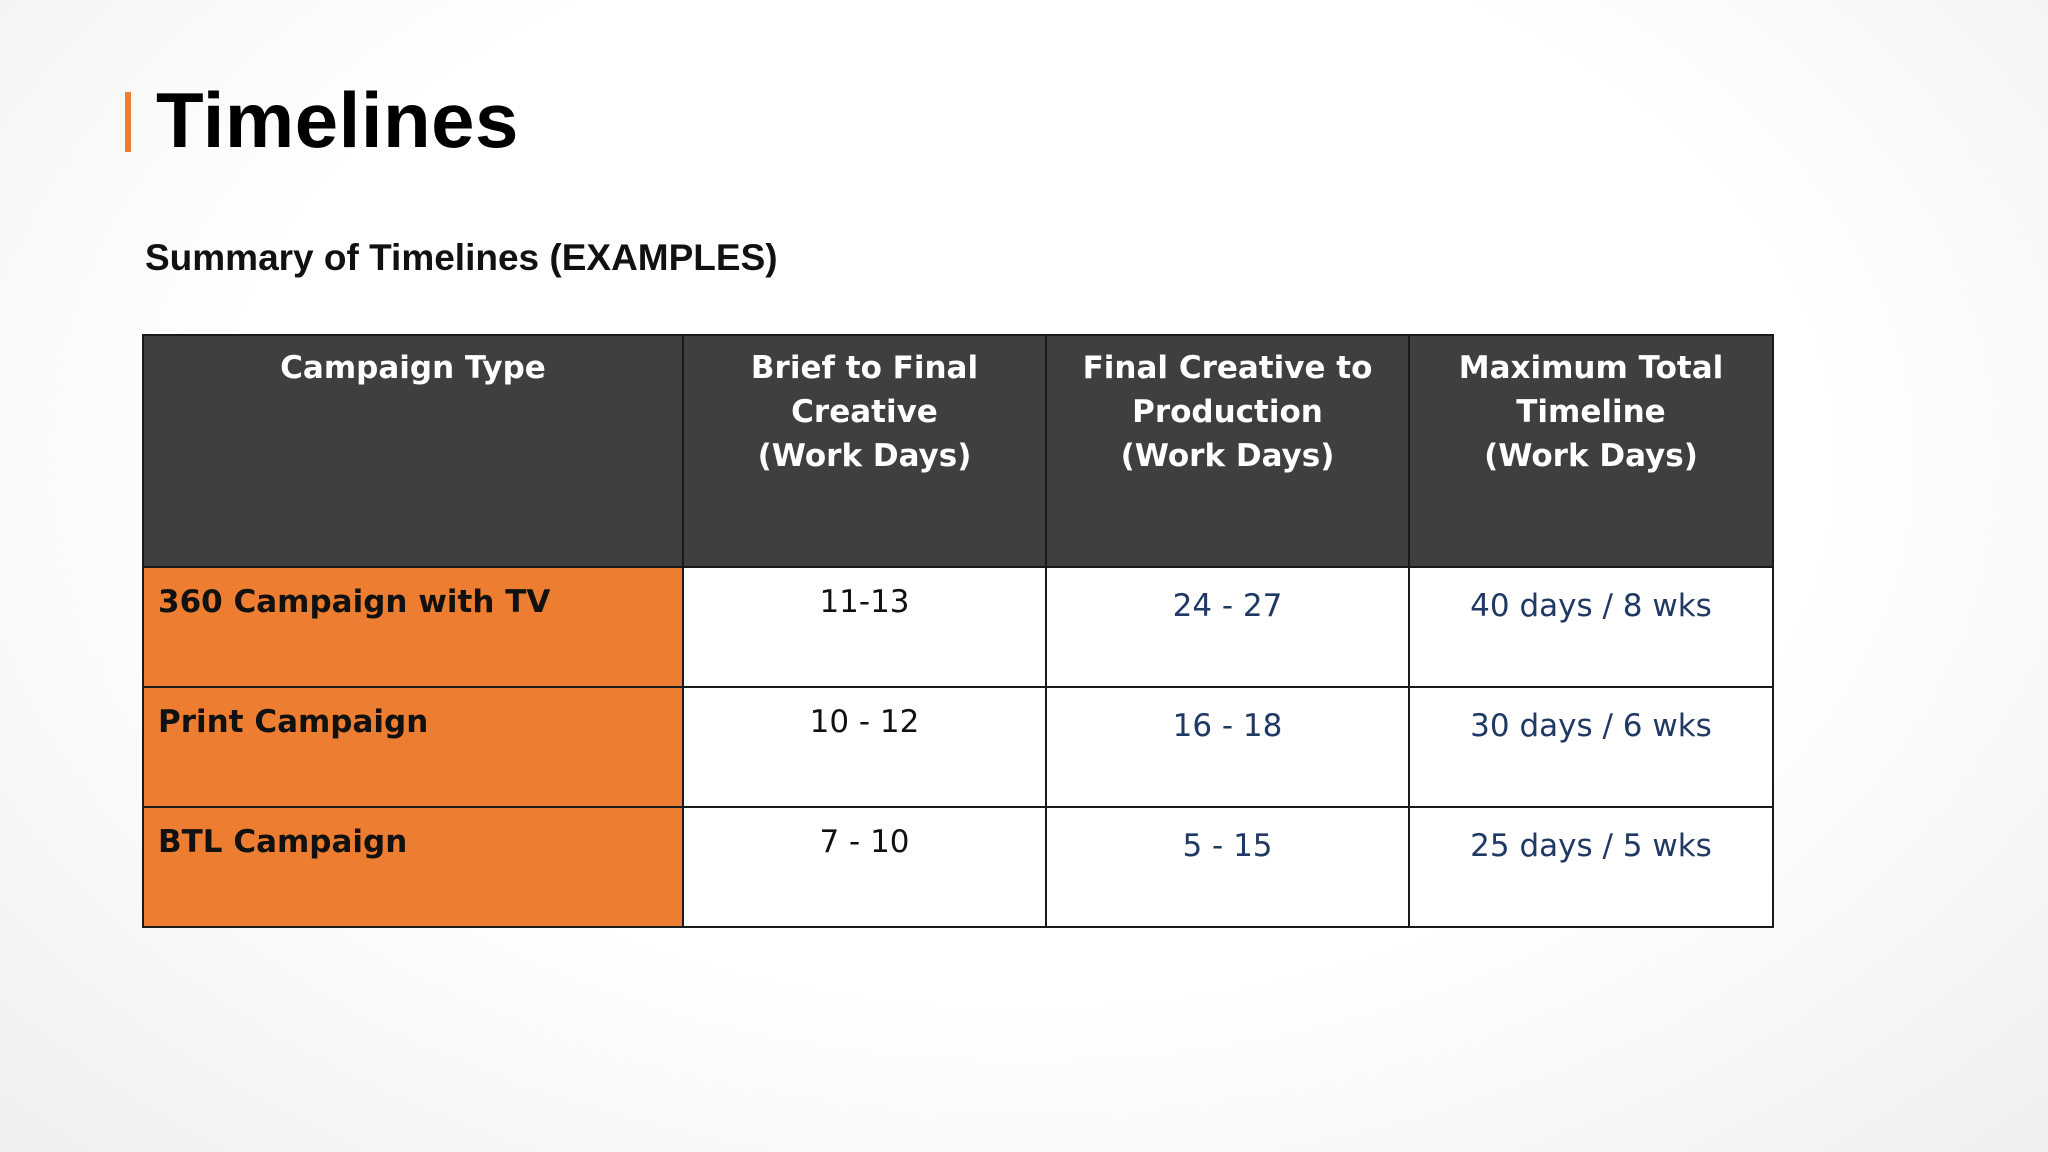 The width and height of the screenshot is (2048, 1152). What do you see at coordinates (1591, 627) in the screenshot?
I see `total-timeline-cell: 40 days / 8 wks` at bounding box center [1591, 627].